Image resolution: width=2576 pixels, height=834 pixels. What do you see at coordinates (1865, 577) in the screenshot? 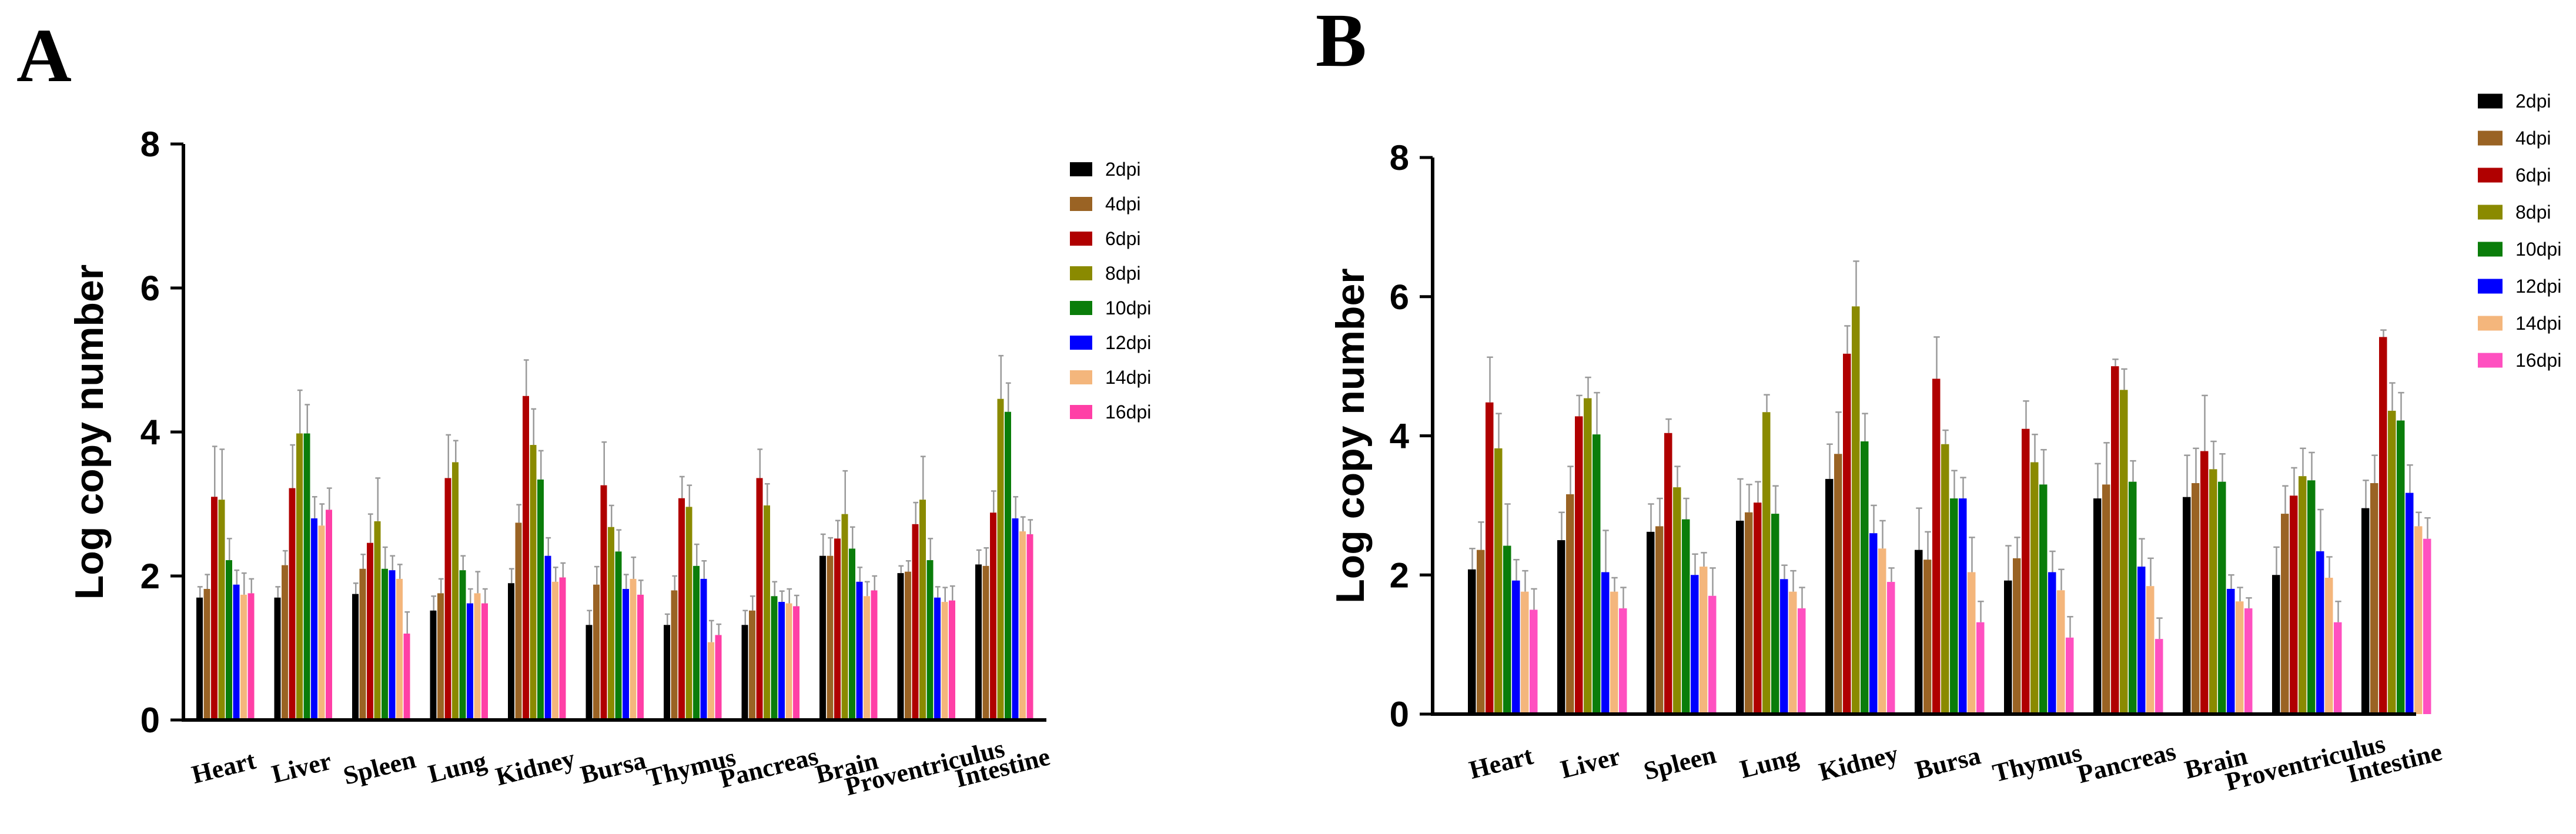
I see `bar-10dpi-kidney` at bounding box center [1865, 577].